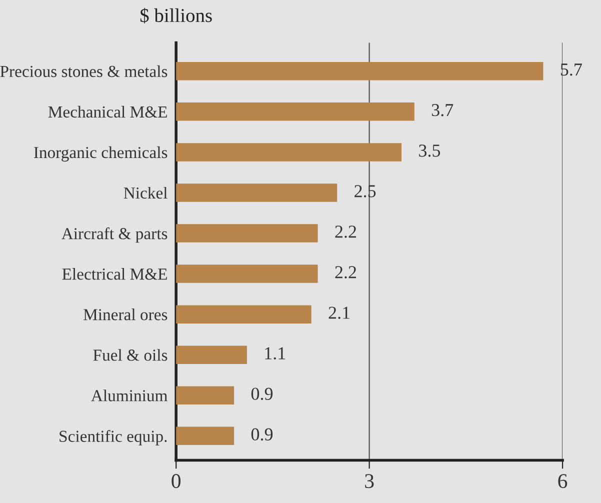 This screenshot has width=601, height=503. Describe the element at coordinates (129, 396) in the screenshot. I see `y-tick-label: Aluminium` at that location.